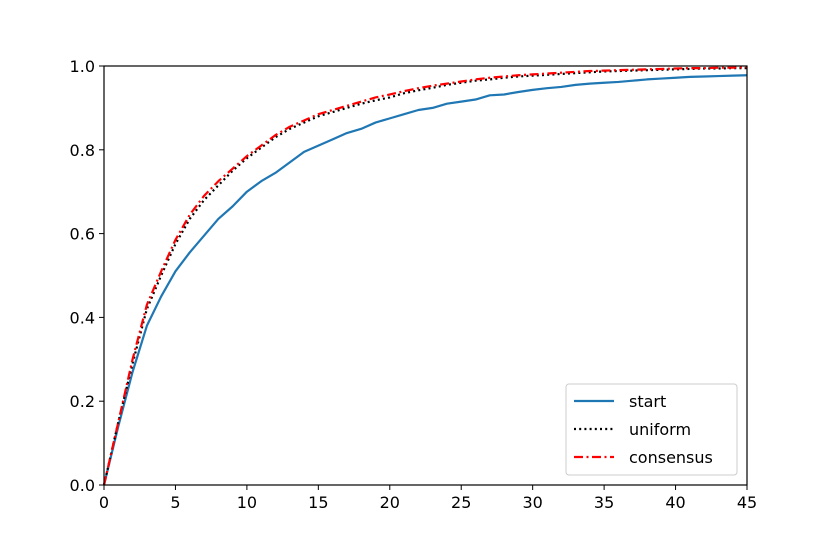  I want to click on y-tick-label: 0.2, so click(82, 401).